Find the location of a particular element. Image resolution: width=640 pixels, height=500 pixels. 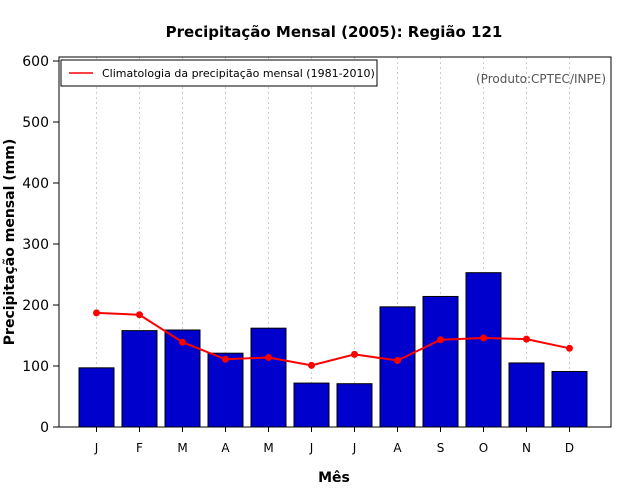

y-tick-label: 400 is located at coordinates (35, 184).